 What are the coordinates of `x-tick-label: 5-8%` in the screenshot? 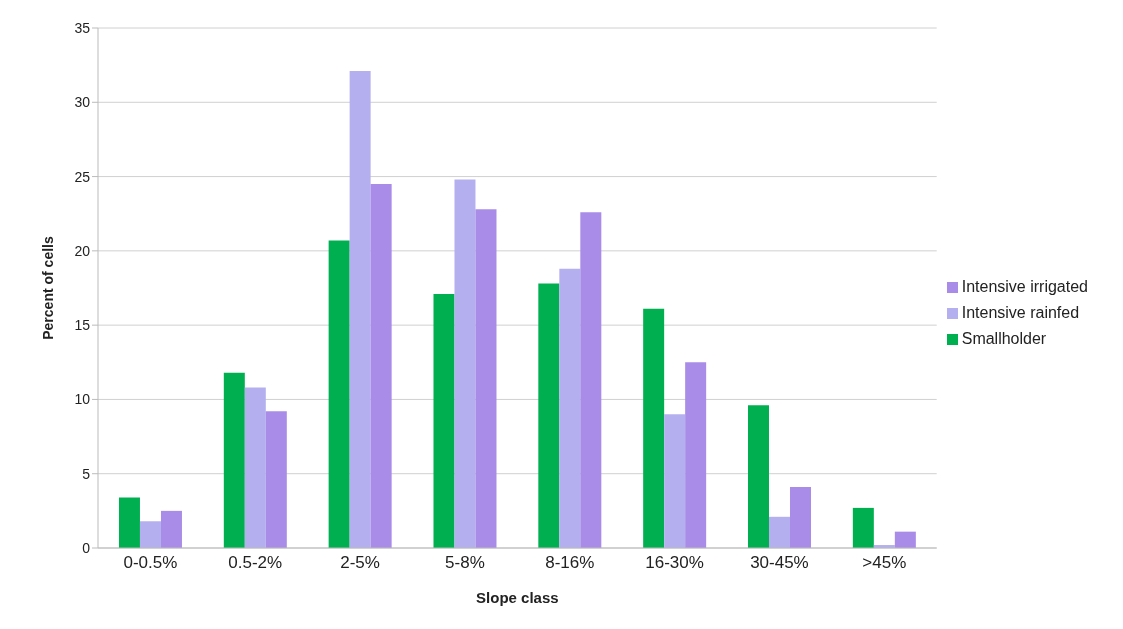 It's located at (465, 563).